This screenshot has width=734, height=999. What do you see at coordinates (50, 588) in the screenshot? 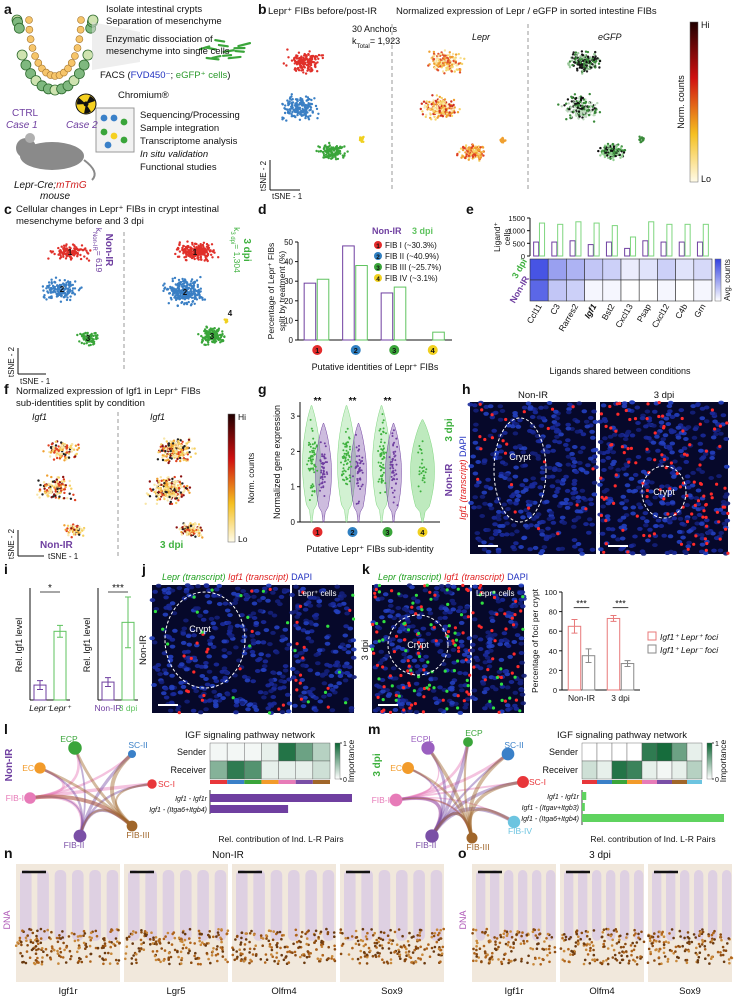
I see `significance: *` at bounding box center [50, 588].